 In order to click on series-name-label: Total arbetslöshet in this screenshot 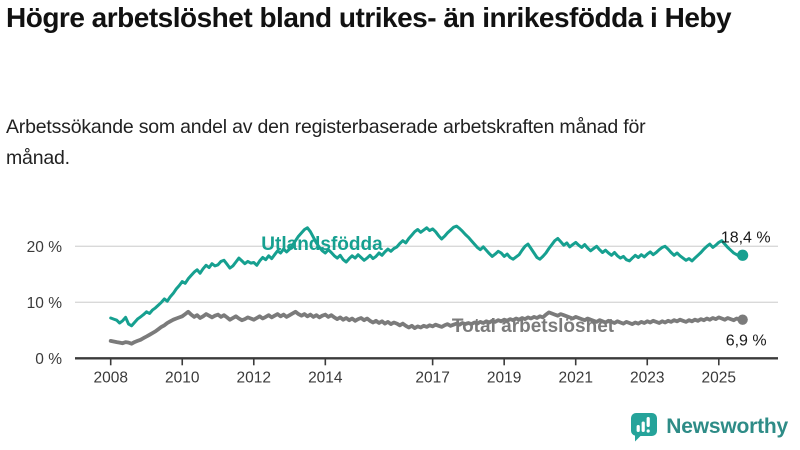, I will do `click(533, 326)`.